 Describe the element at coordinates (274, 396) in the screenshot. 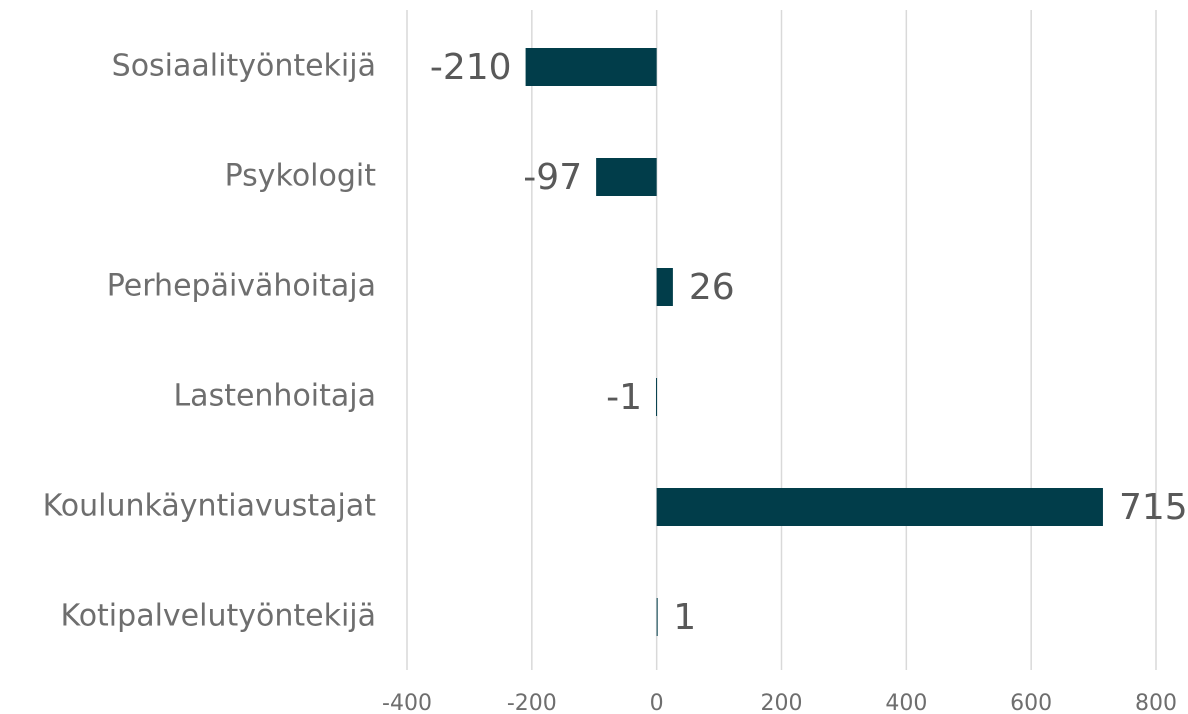

I see `y-tick-label: Lastenhoitaja` at that location.